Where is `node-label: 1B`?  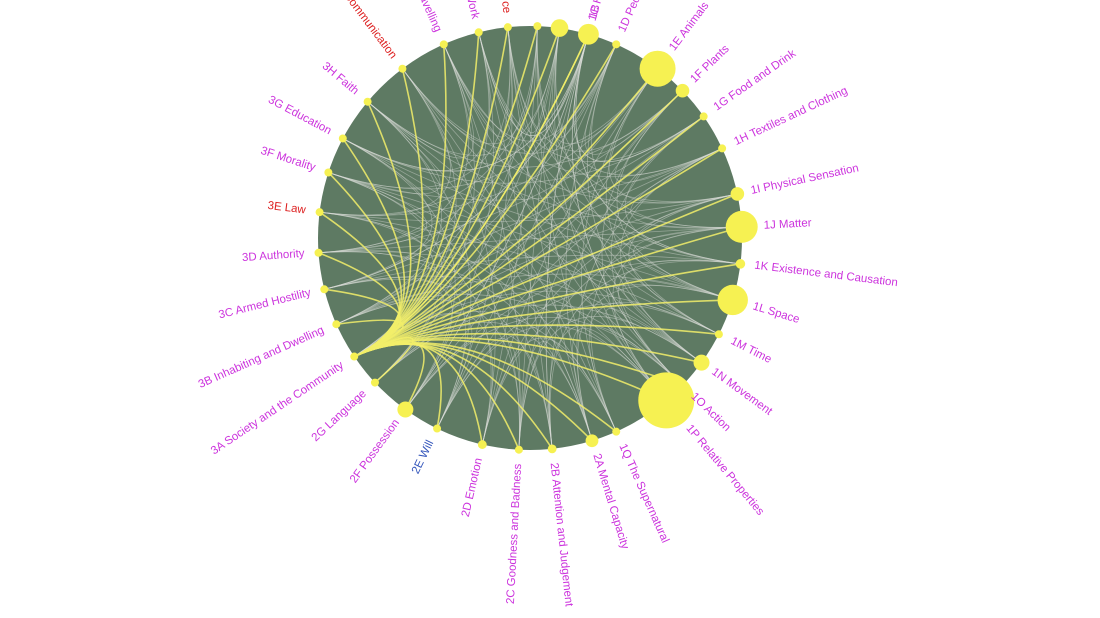 node-label: 1B is located at coordinates (595, 11).